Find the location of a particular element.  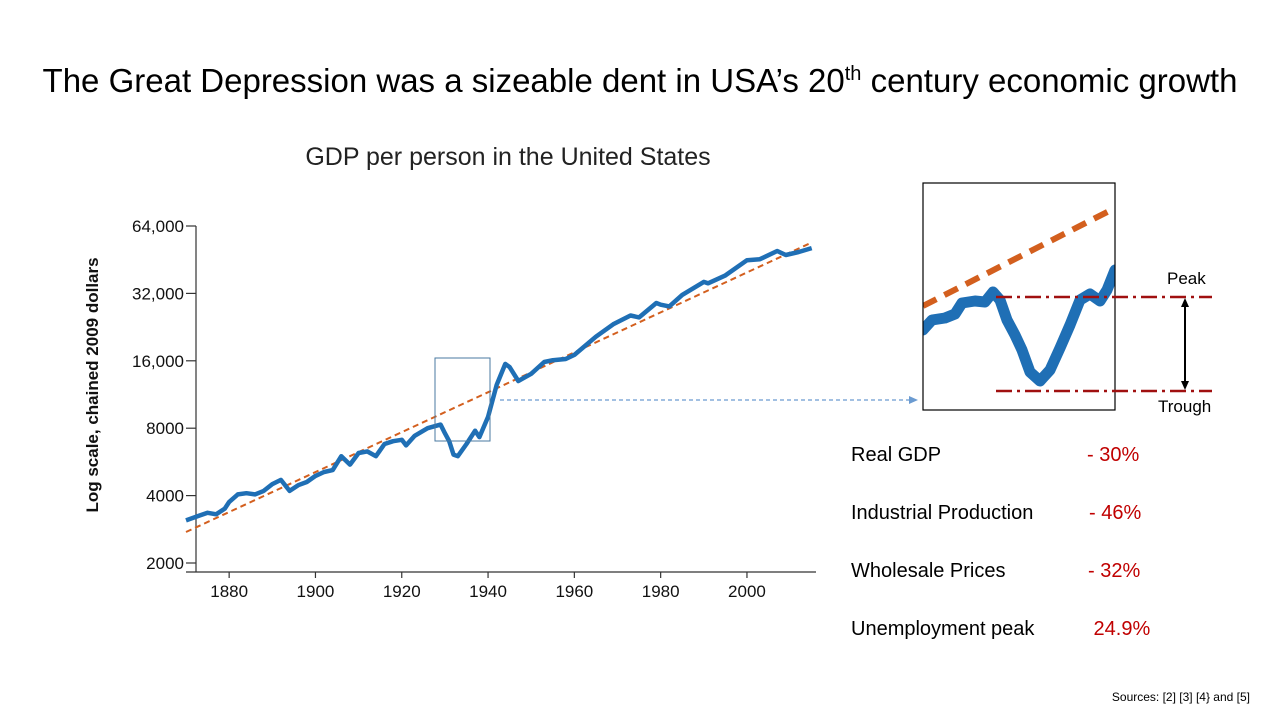

x-tick-label: 1900 is located at coordinates (316, 591).